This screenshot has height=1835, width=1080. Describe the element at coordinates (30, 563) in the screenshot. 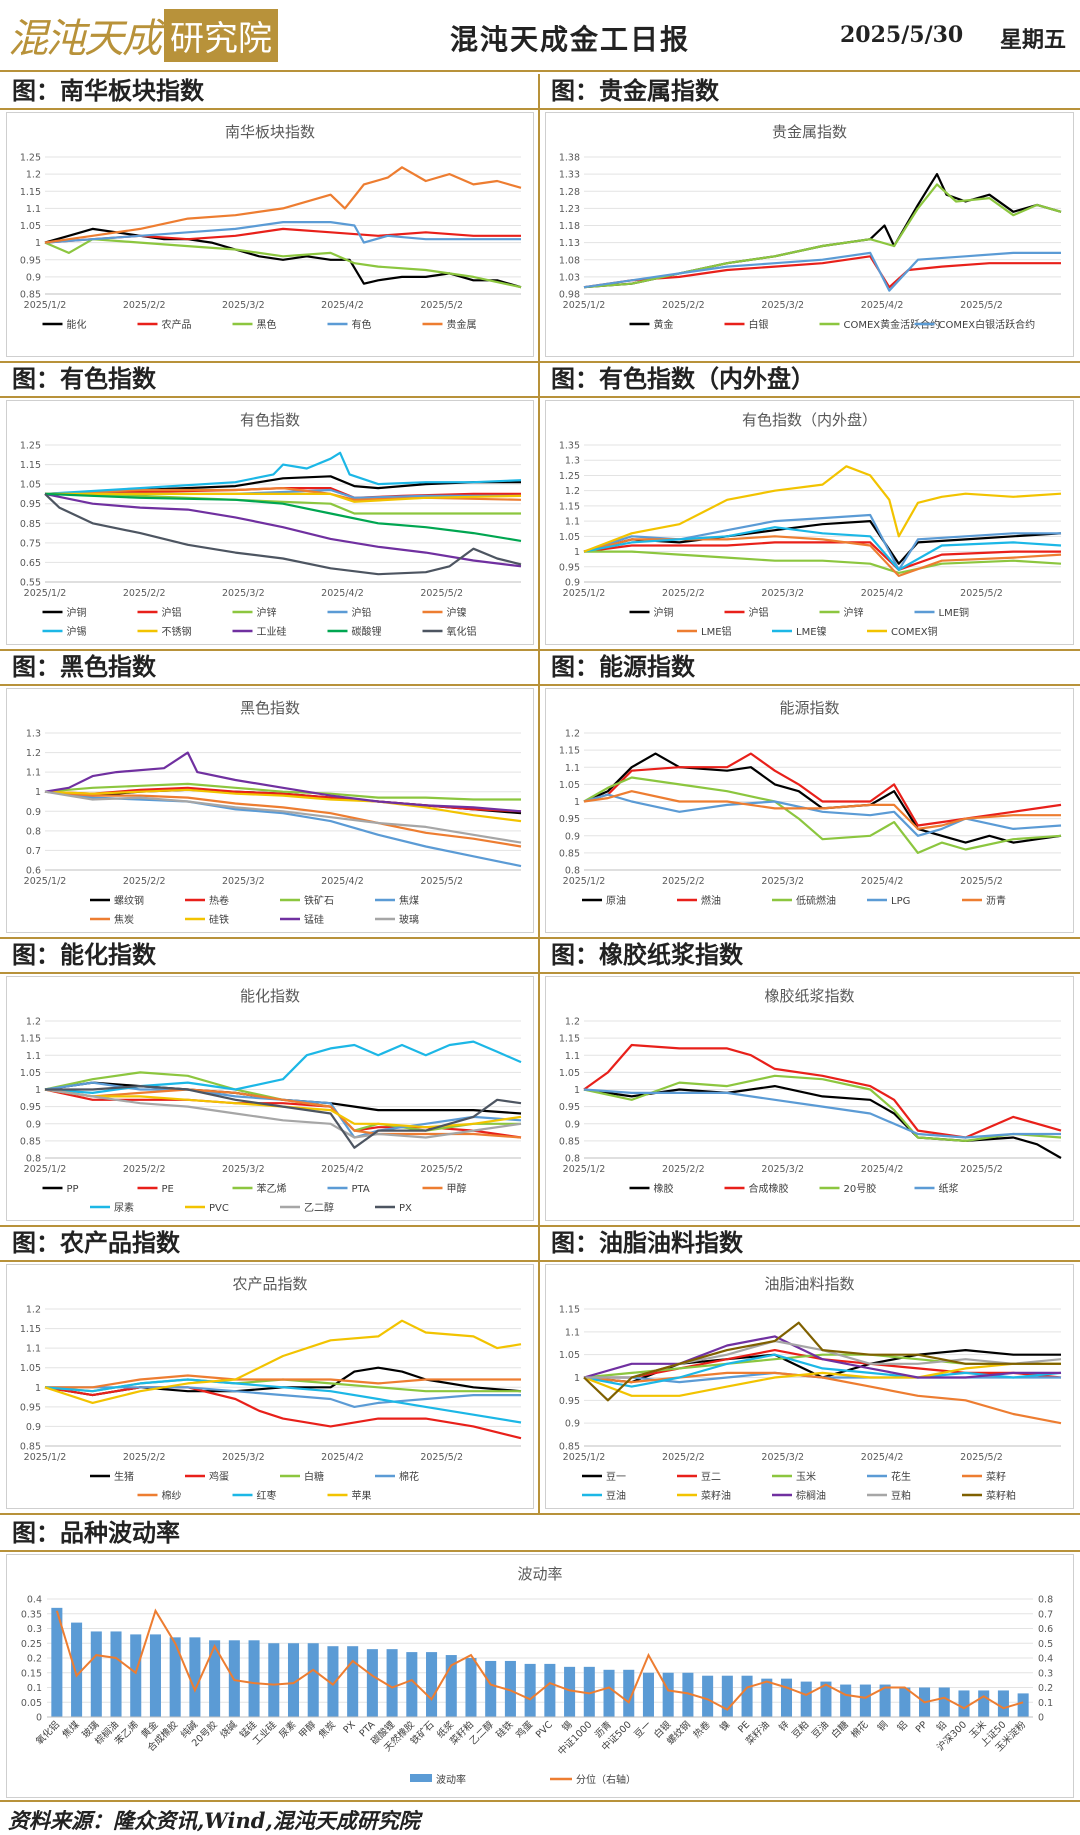

I see `y-tick-label: 0.65` at that location.